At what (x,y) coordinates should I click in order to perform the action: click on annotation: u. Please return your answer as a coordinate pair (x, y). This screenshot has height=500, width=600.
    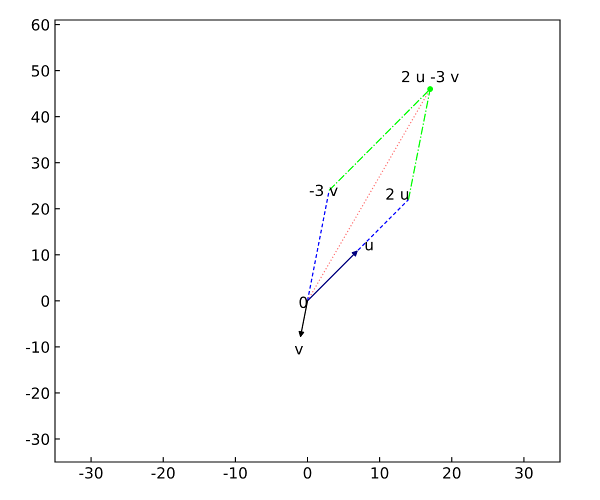
    Looking at the image, I should click on (369, 246).